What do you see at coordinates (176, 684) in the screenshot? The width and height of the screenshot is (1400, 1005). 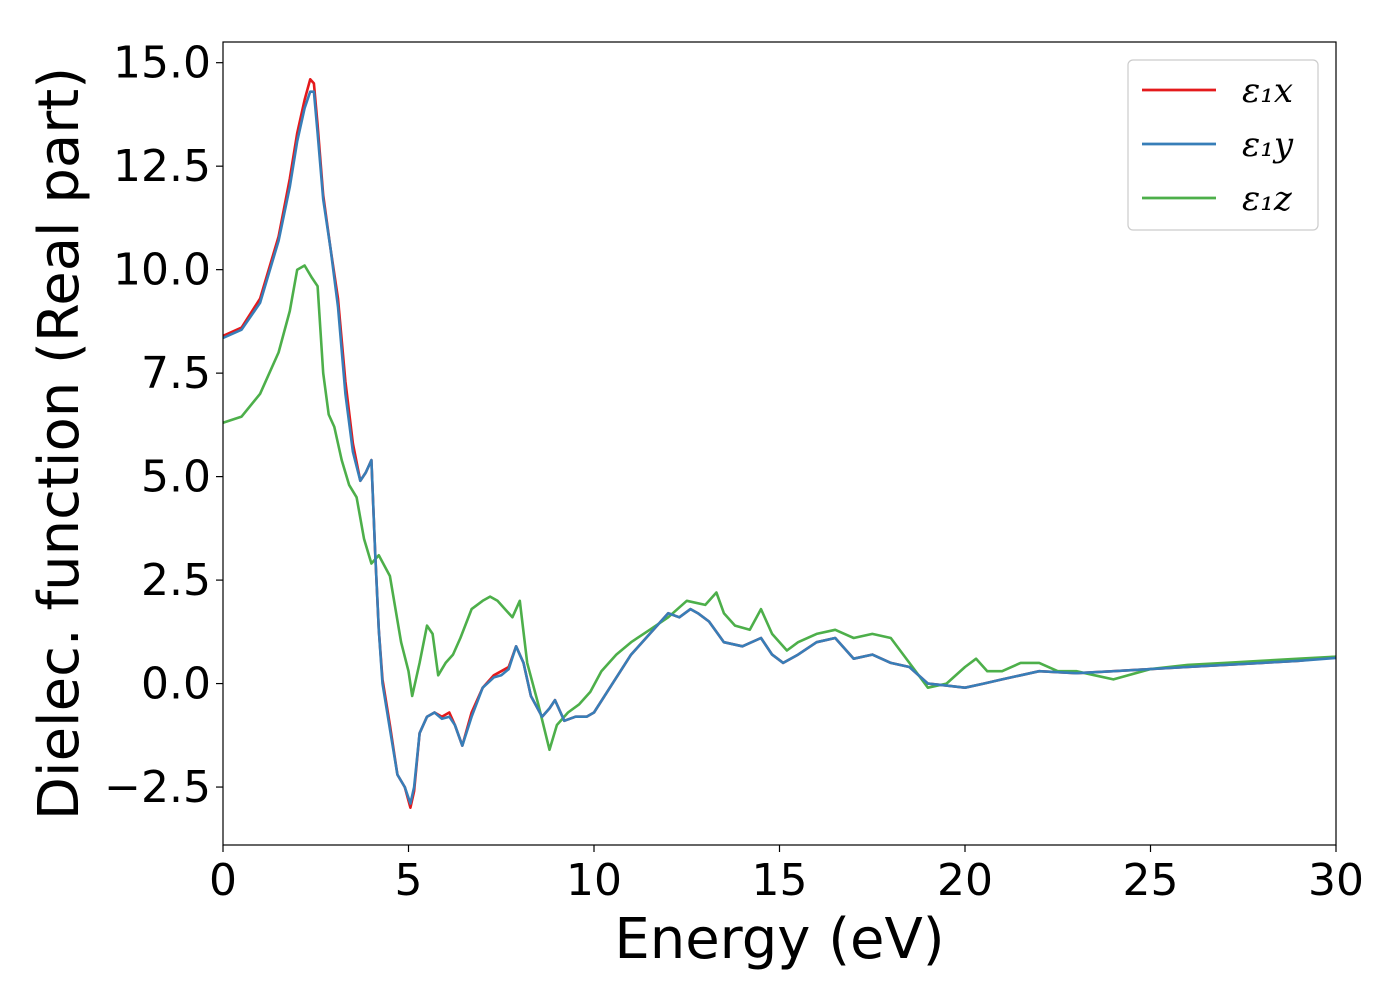 I see `y-tick-label: 0.0` at bounding box center [176, 684].